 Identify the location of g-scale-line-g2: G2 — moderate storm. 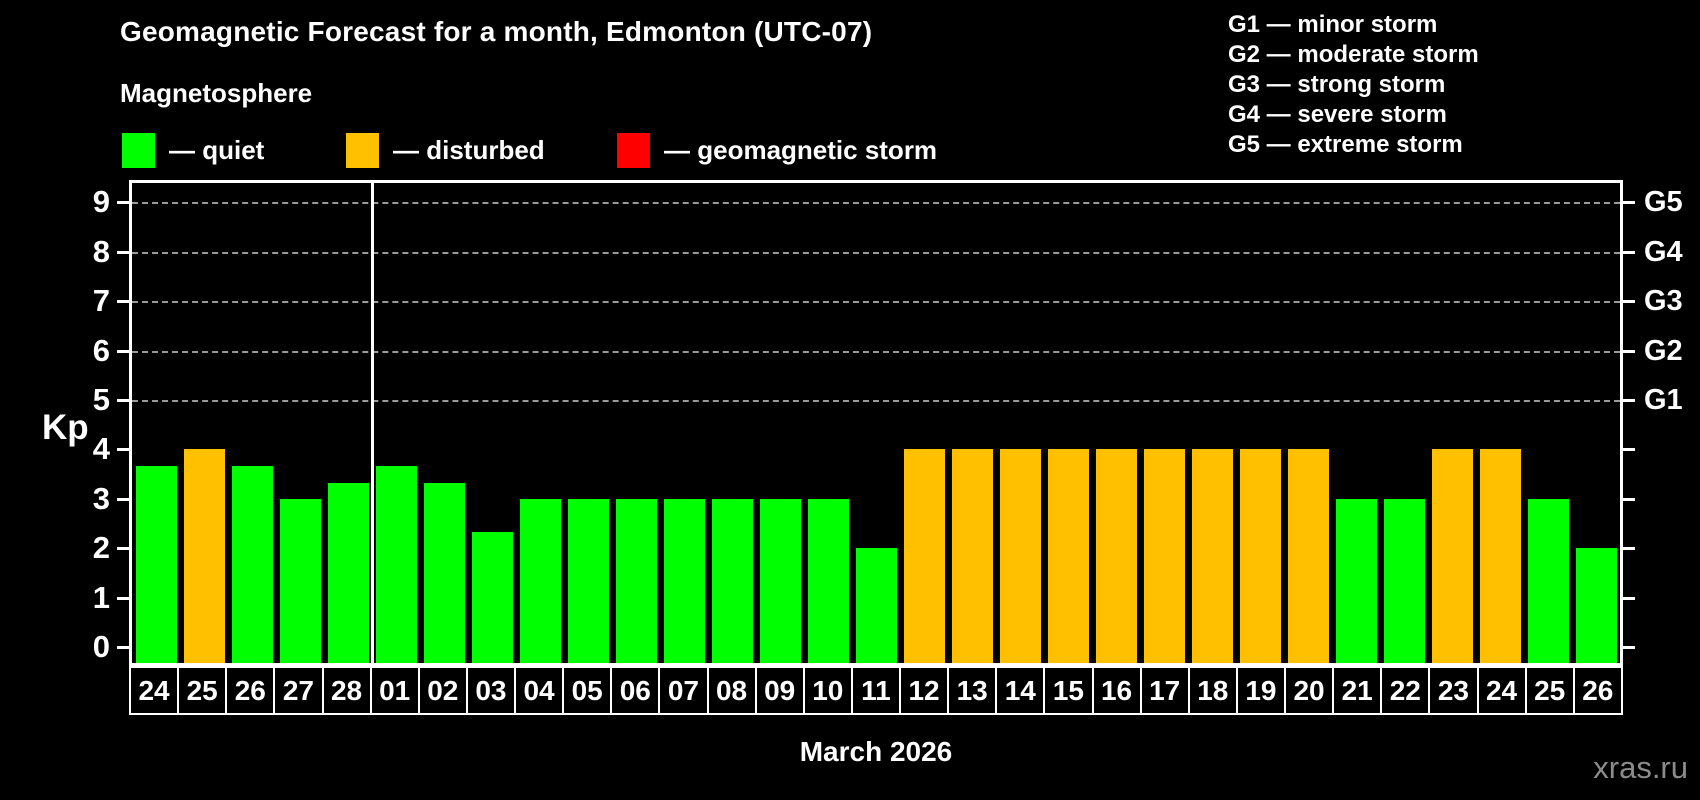
(1353, 54).